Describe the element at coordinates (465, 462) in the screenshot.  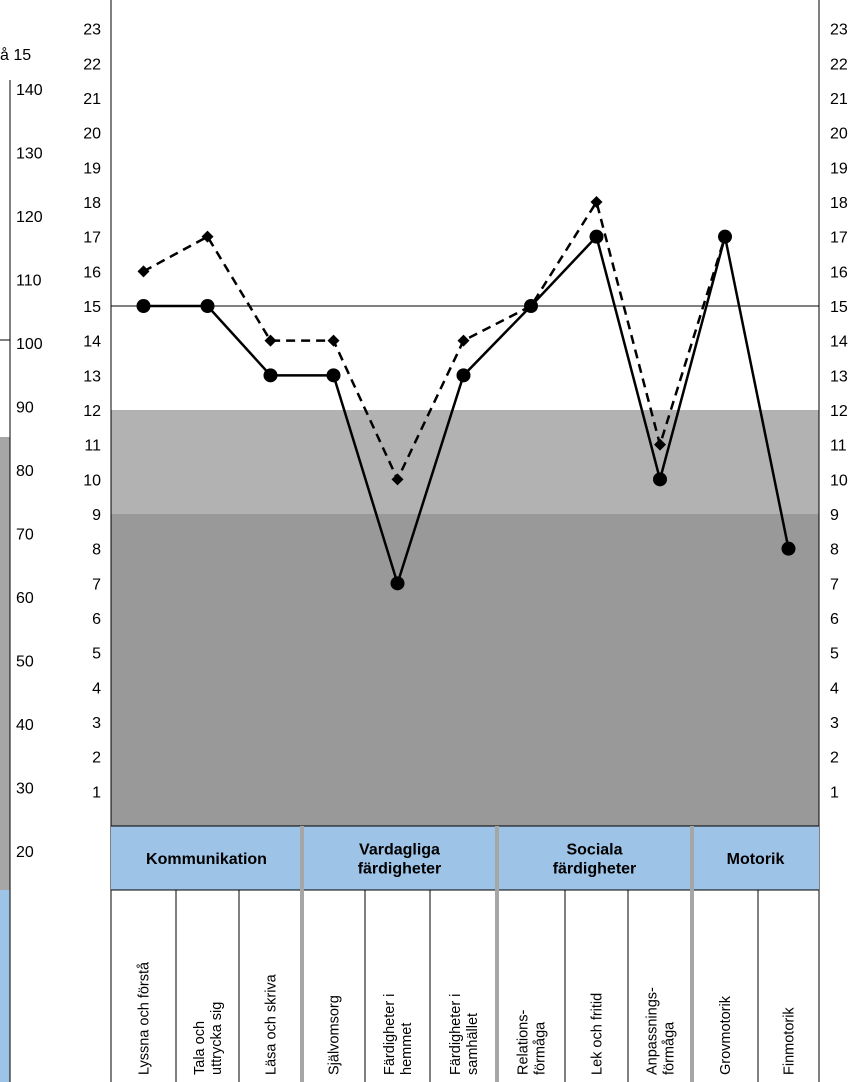
I see `band-mid` at that location.